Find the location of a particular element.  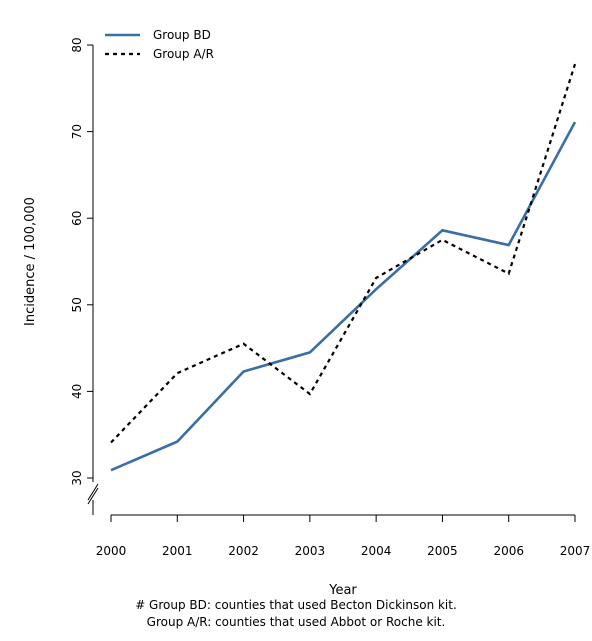

y-axis-title: Incidence / 100,000 is located at coordinates (30, 261).